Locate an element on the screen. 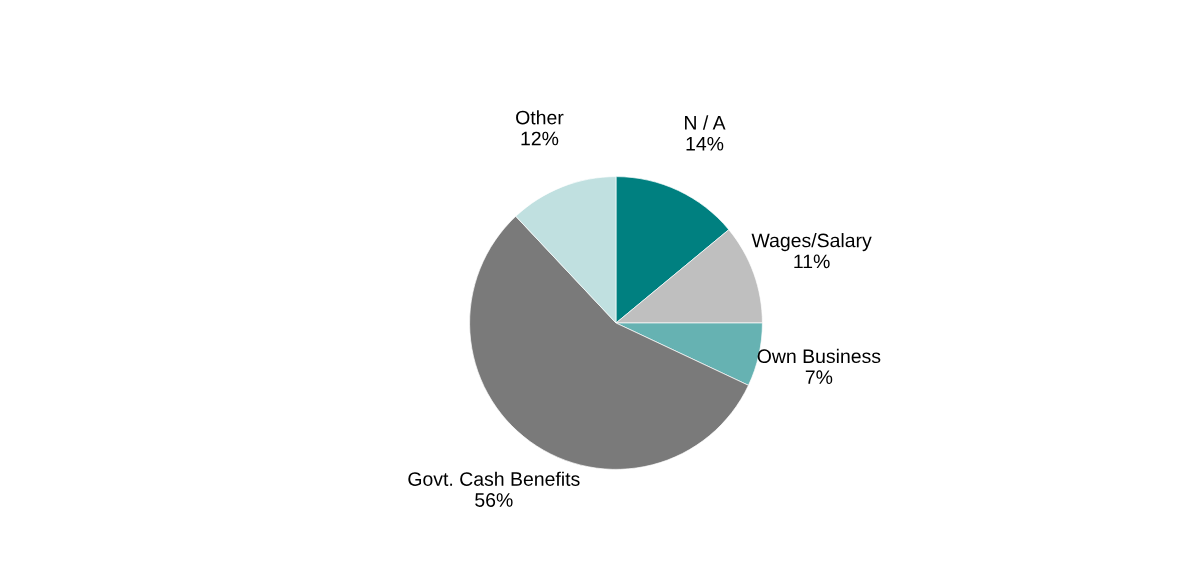 This screenshot has width=1204, height=564. slice-label: N / A is located at coordinates (705, 122).